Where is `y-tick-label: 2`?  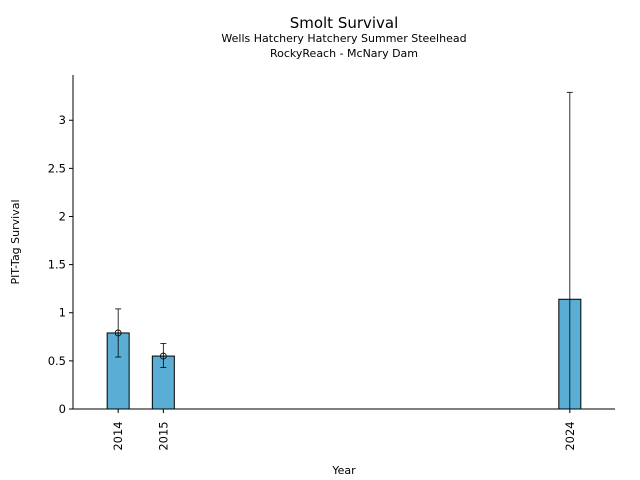 y-tick-label: 2 is located at coordinates (62, 216).